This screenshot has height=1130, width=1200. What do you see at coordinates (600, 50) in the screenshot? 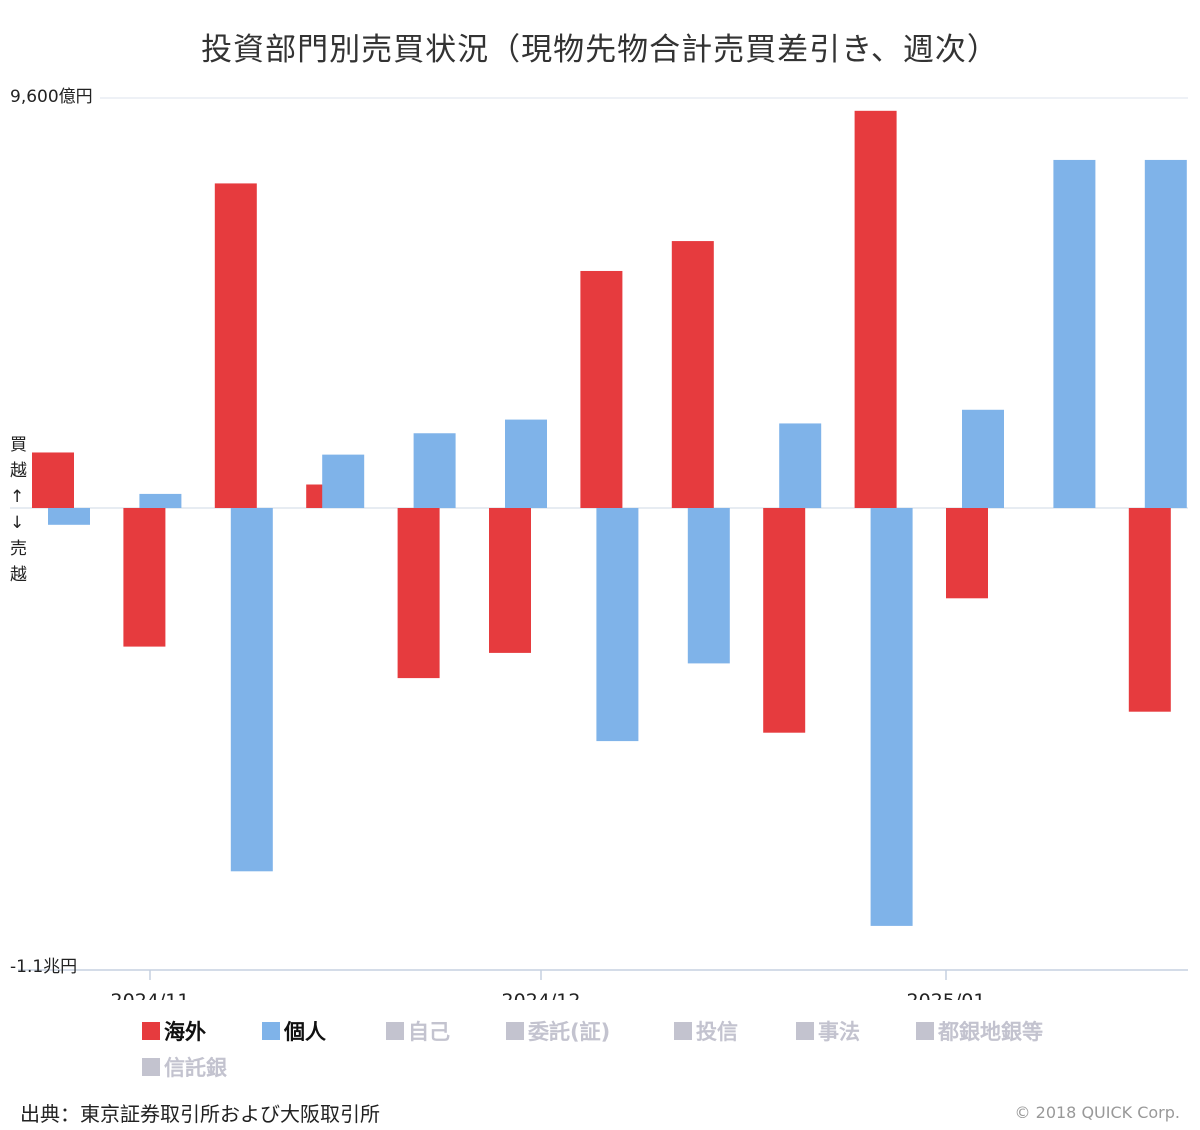
I see `chart-title: 投資部門別売買状況（現物先物合計売買差引き、週次）` at bounding box center [600, 50].